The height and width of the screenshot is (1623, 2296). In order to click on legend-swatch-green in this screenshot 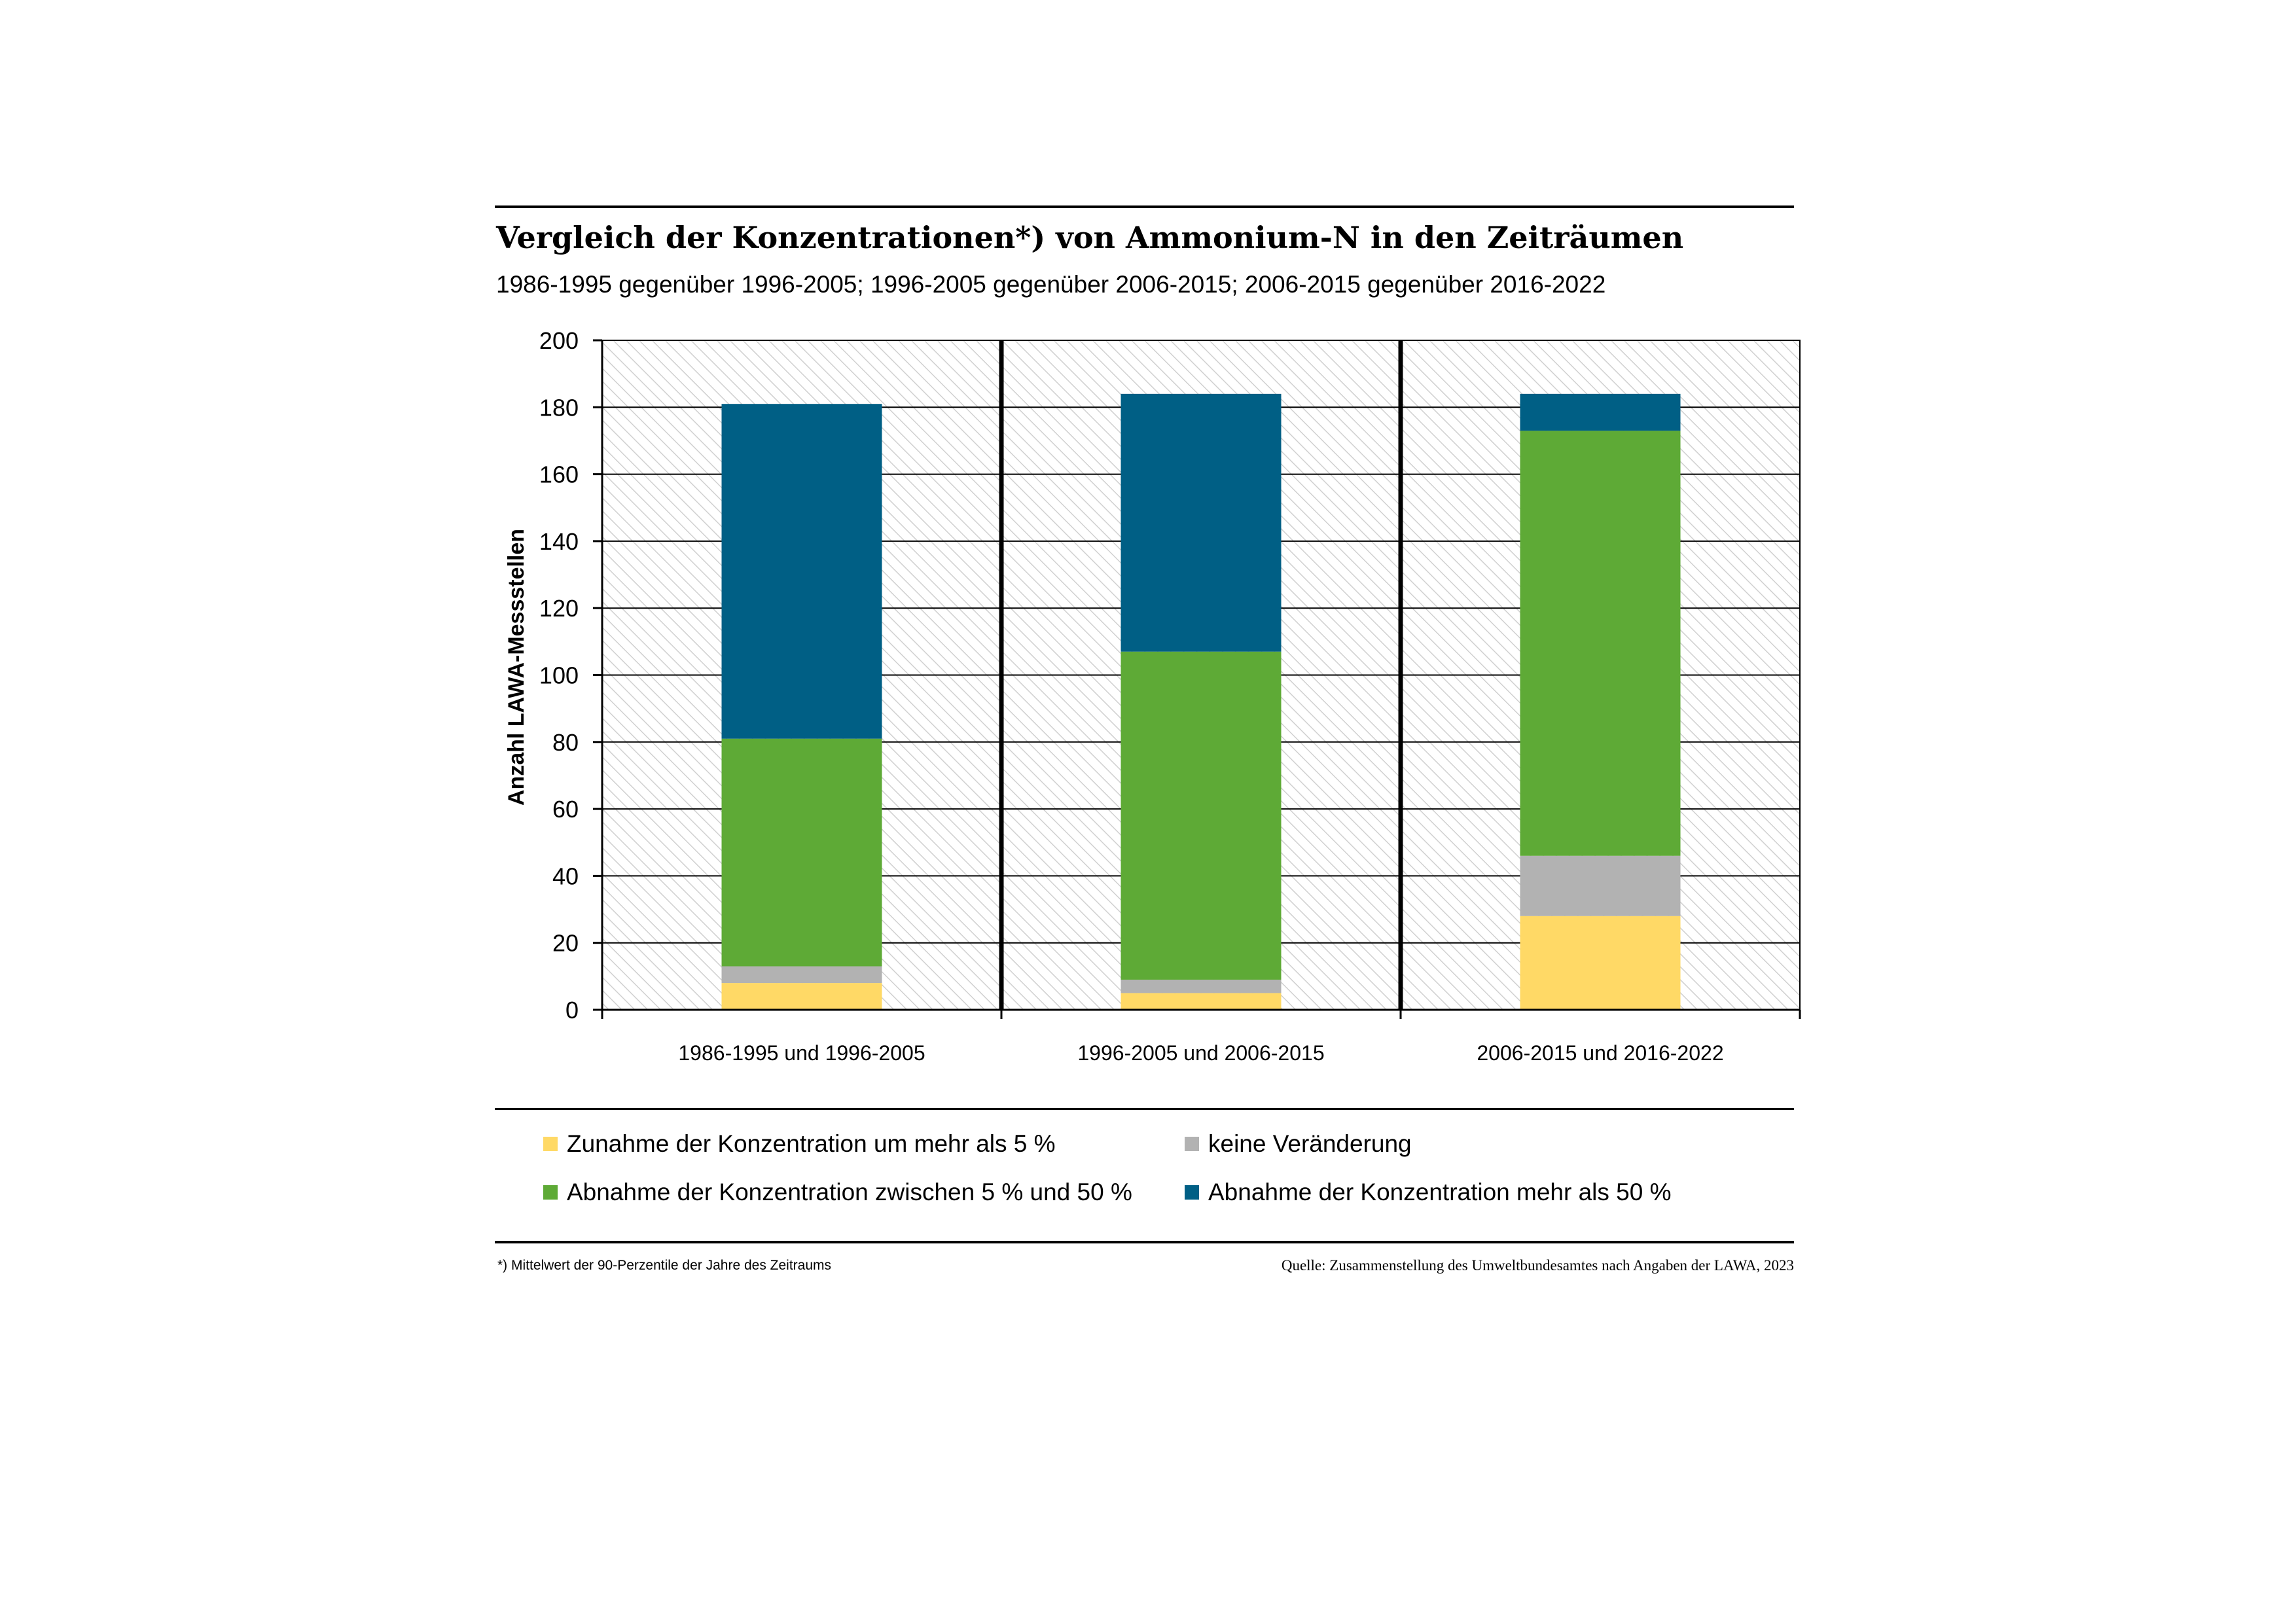, I will do `click(550, 1192)`.